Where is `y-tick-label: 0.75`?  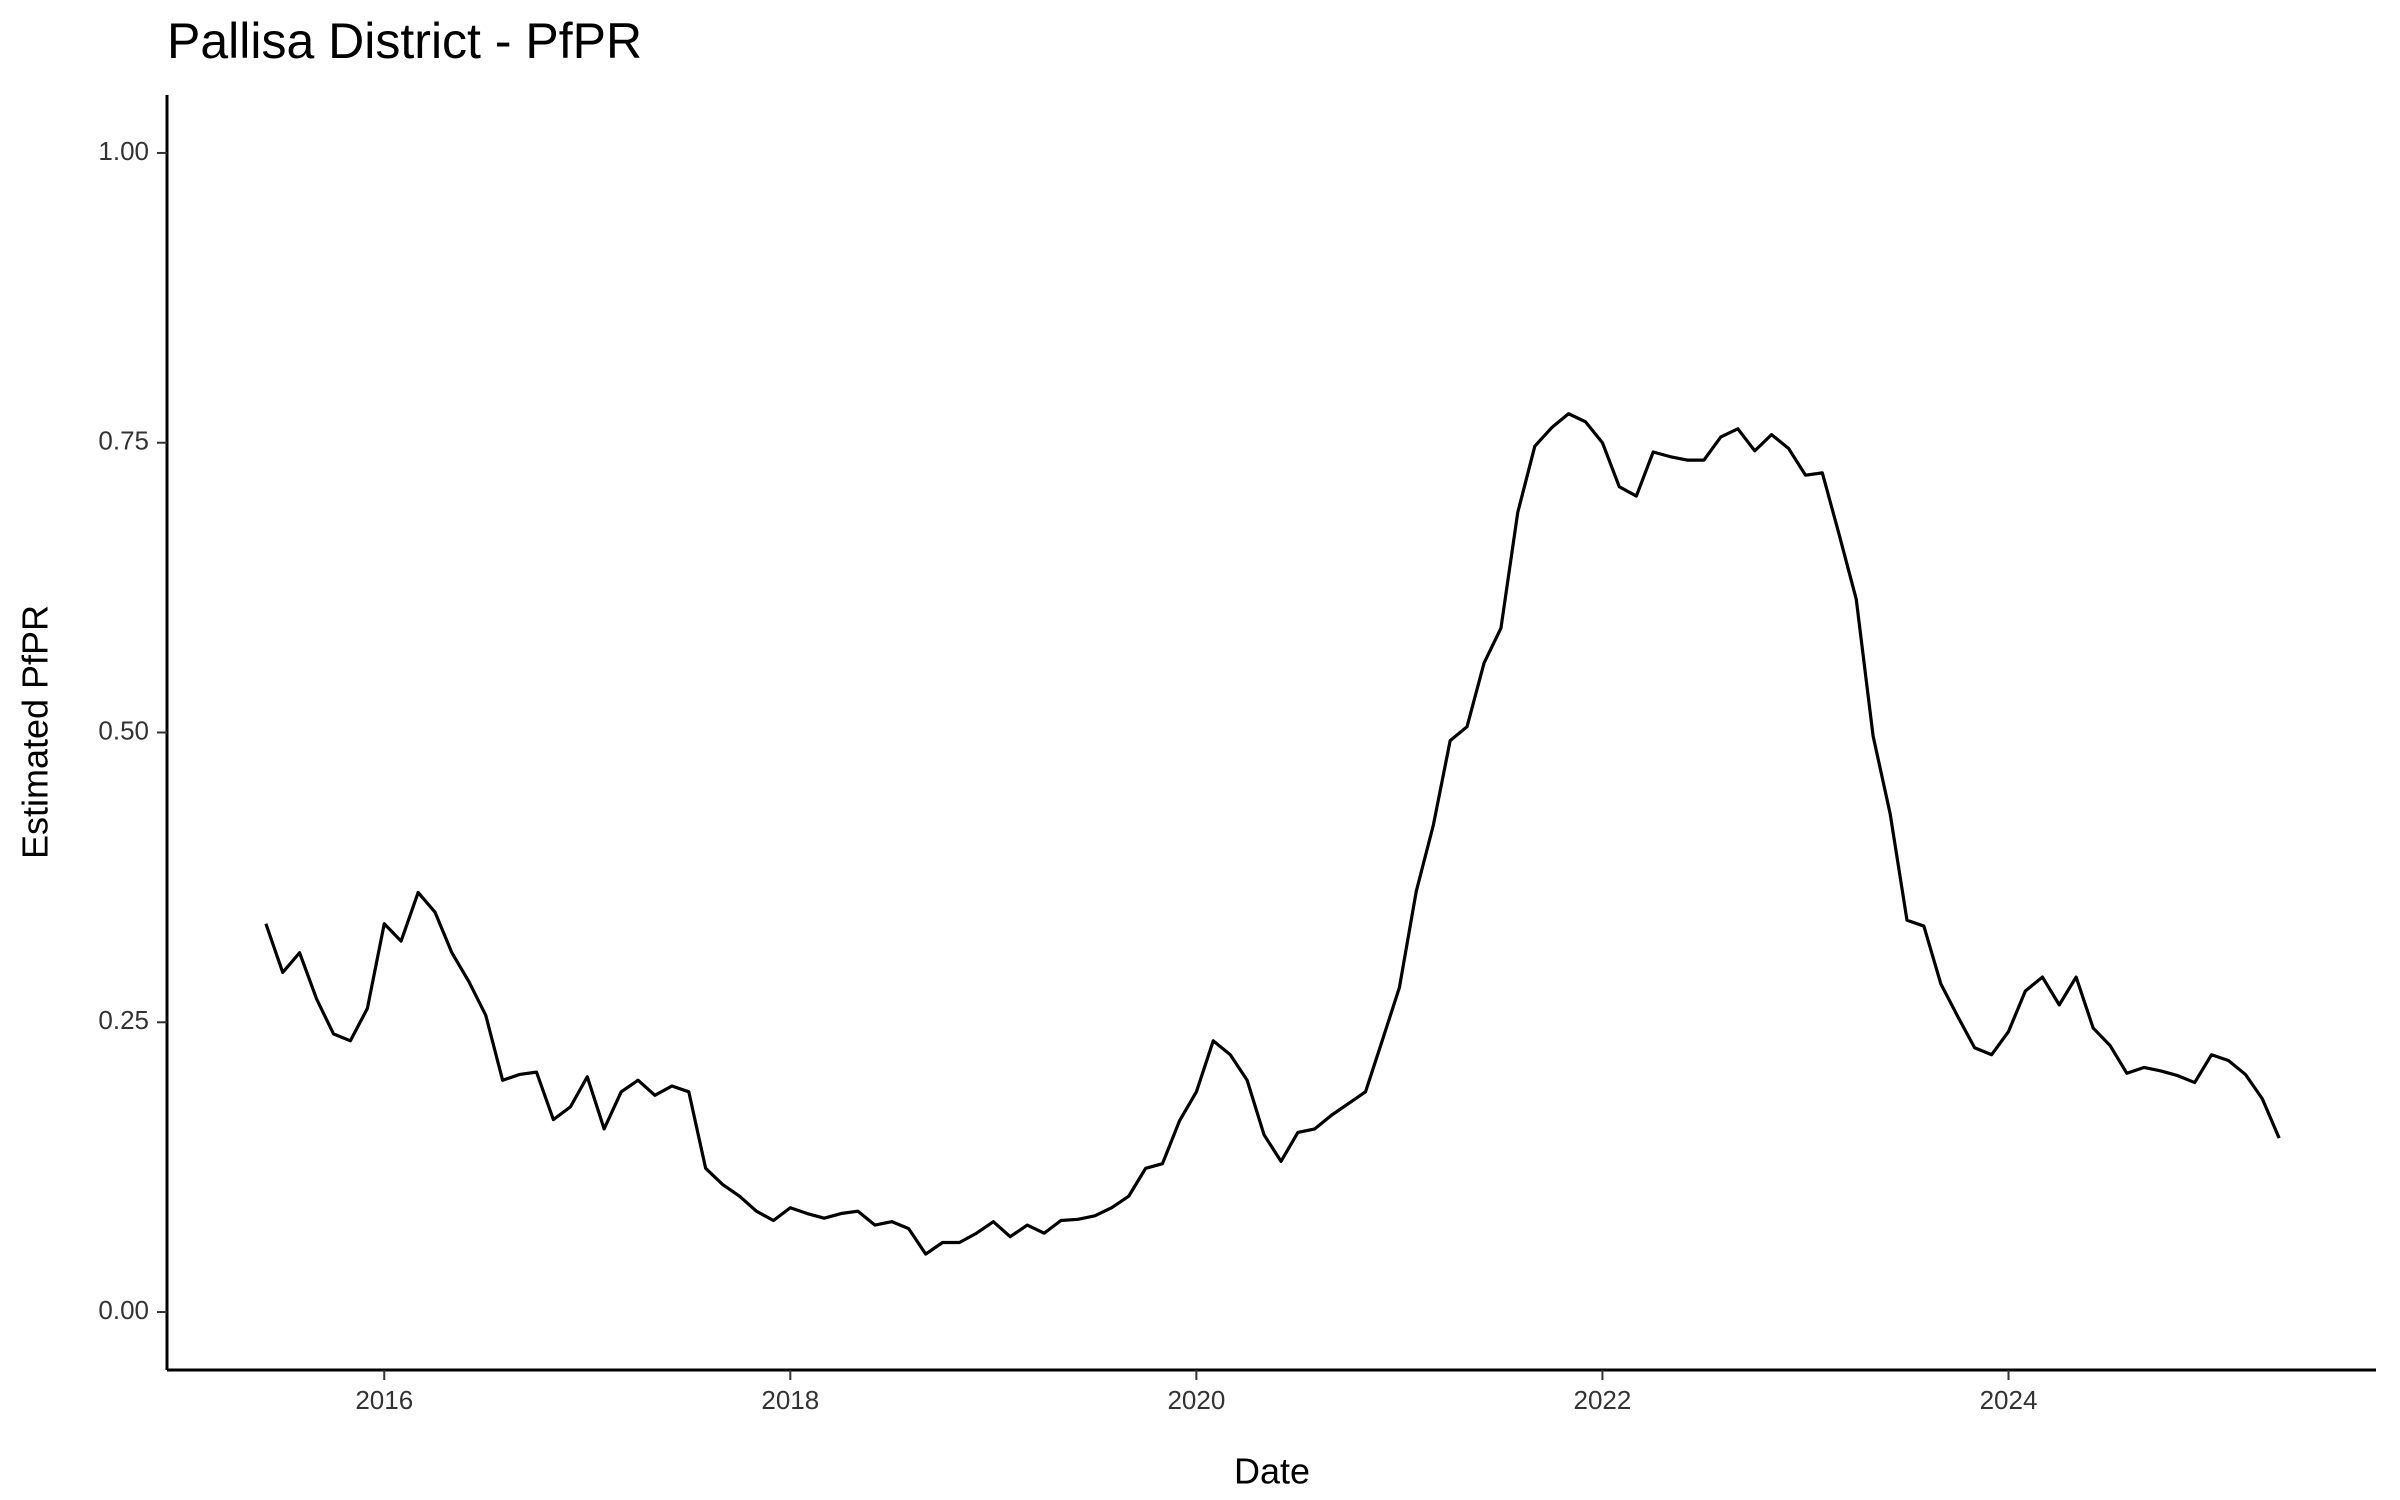 y-tick-label: 0.75 is located at coordinates (123, 441).